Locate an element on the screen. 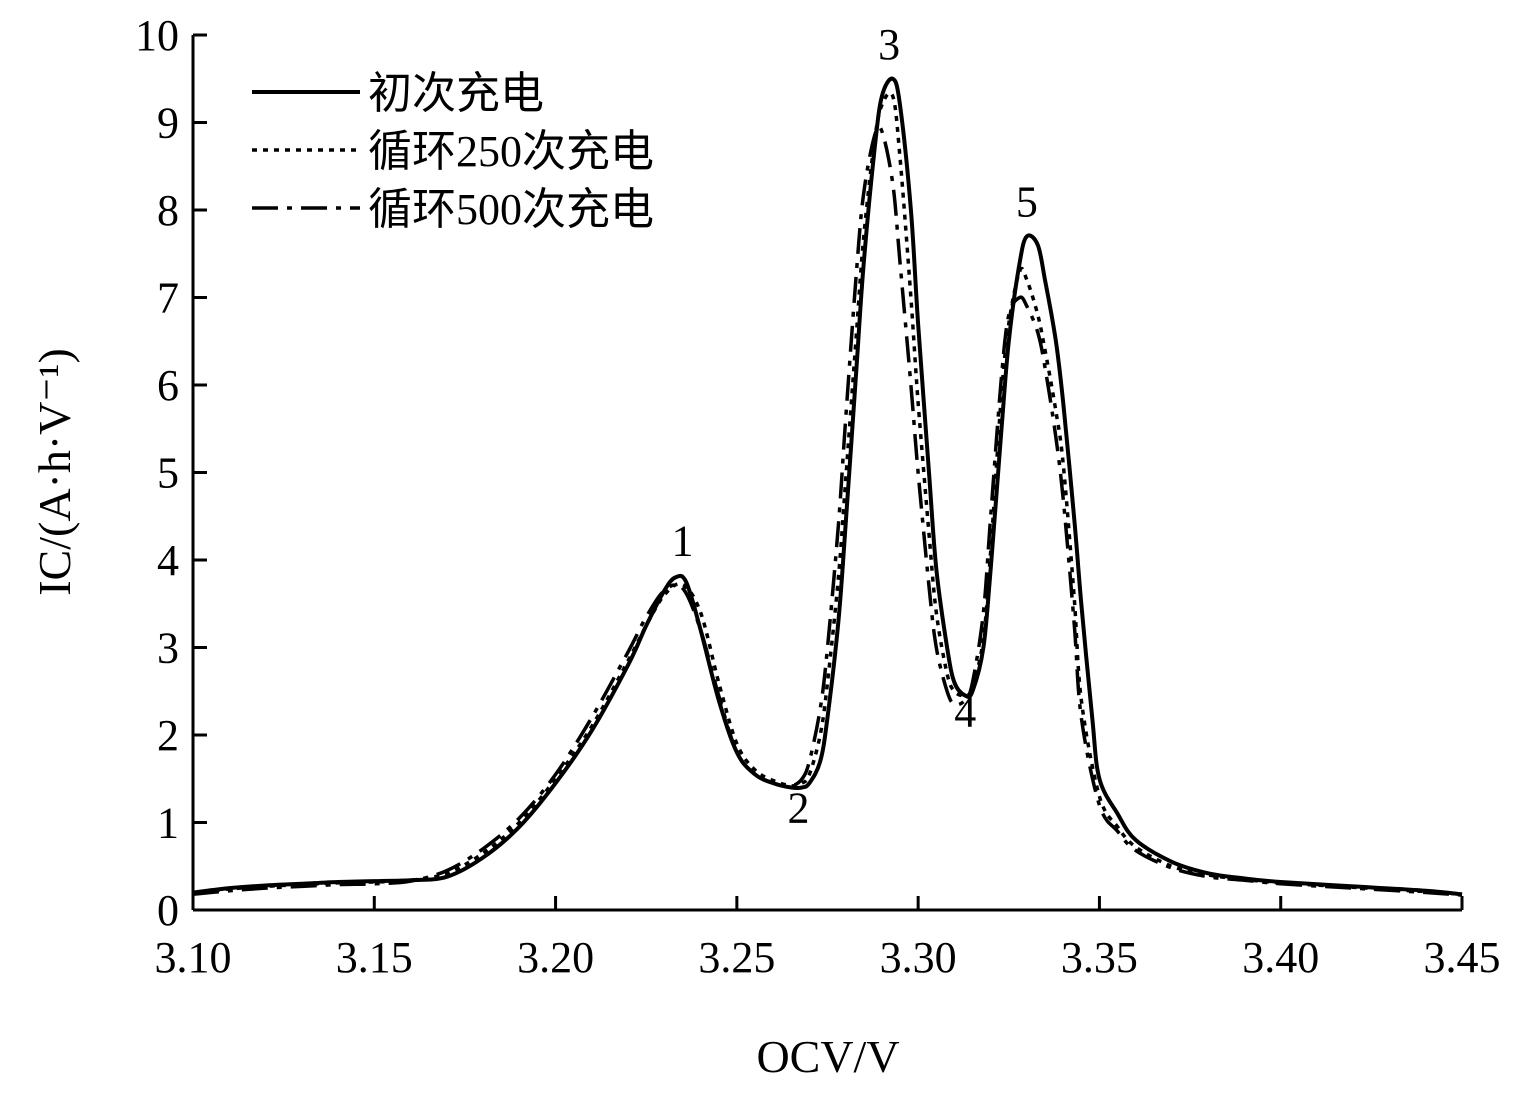  y-axis-label: IC/(A·h·V⁻¹) is located at coordinates (54, 472).